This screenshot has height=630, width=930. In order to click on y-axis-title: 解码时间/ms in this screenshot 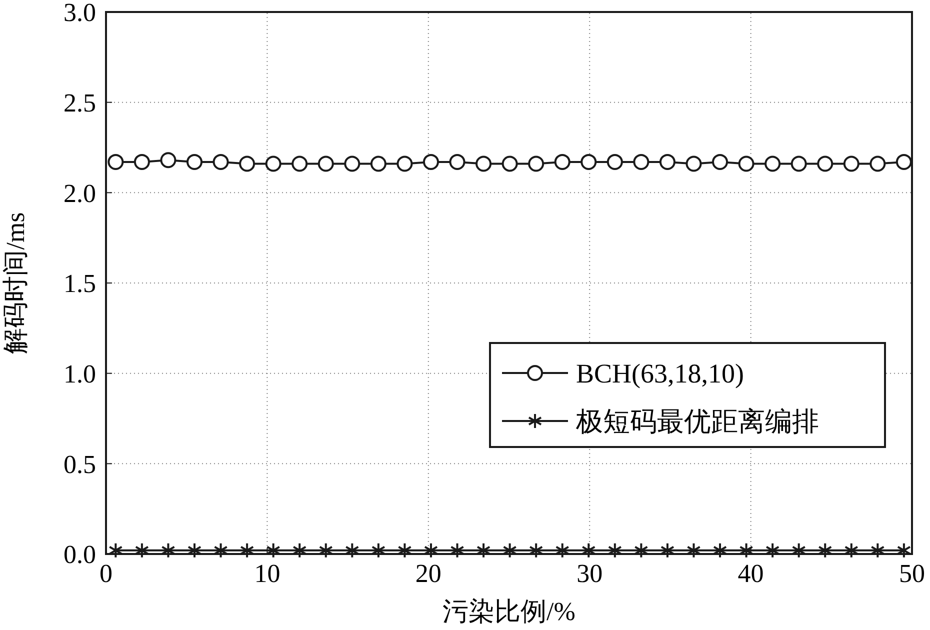, I will do `click(15, 283)`.